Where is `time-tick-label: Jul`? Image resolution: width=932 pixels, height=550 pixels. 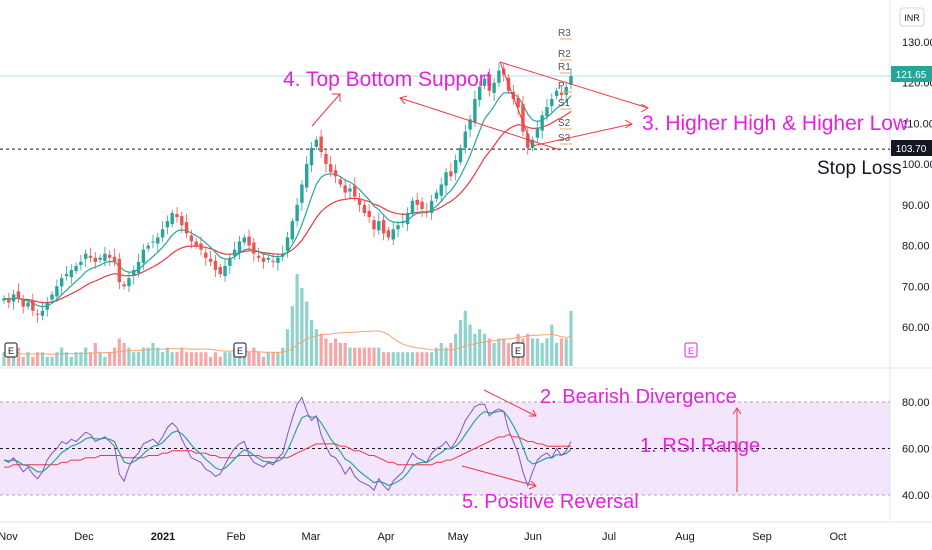 time-tick-label: Jul is located at coordinates (609, 537).